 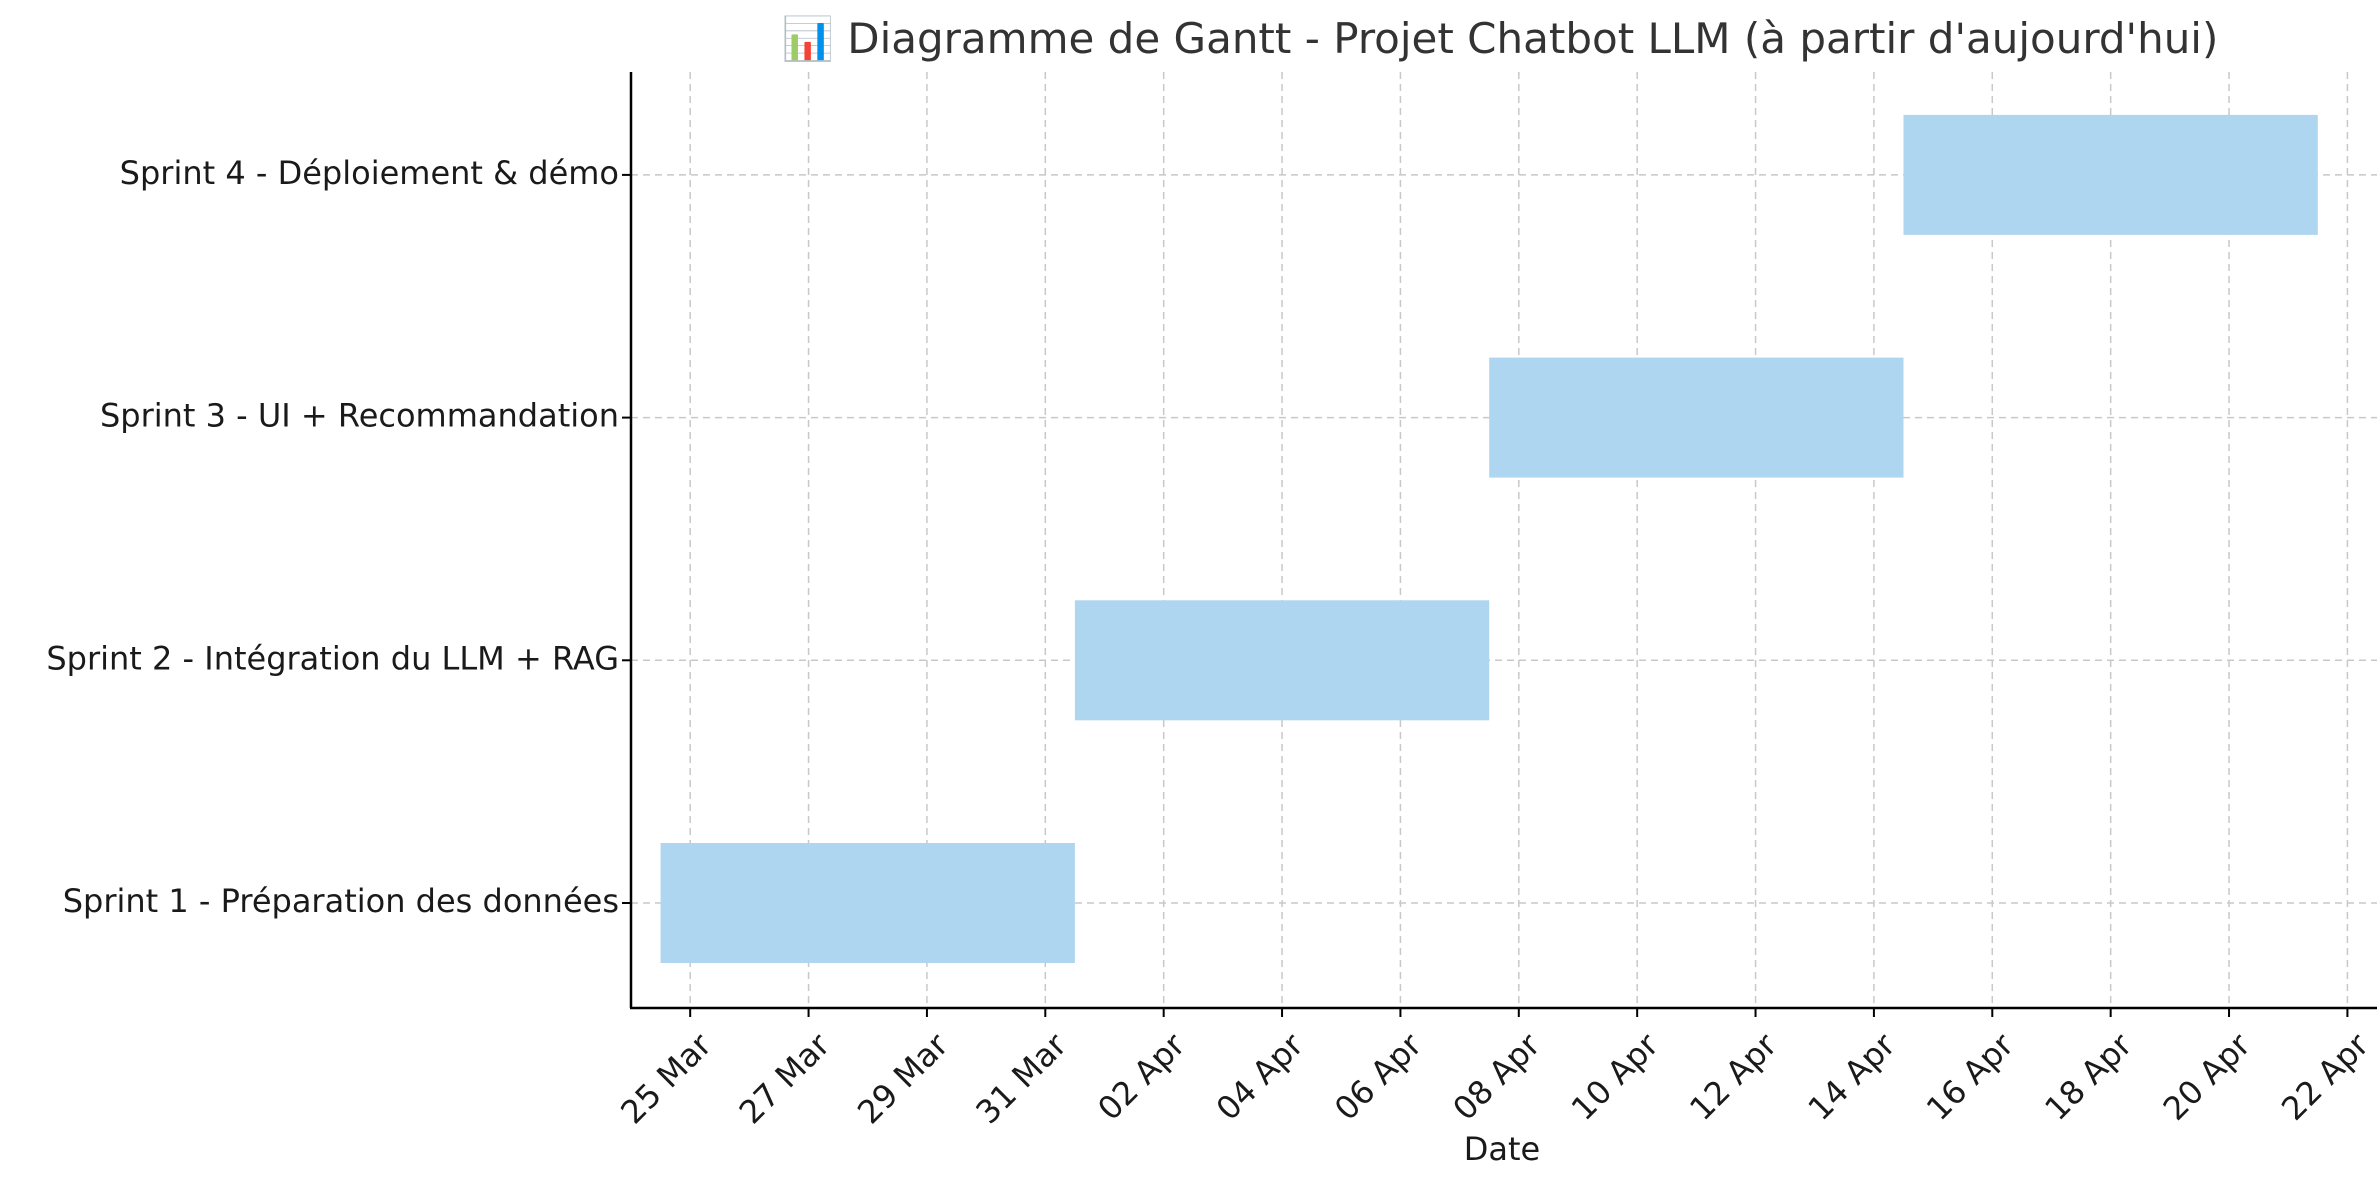 I want to click on x-tick-label: 29 Mar, so click(x=903, y=1078).